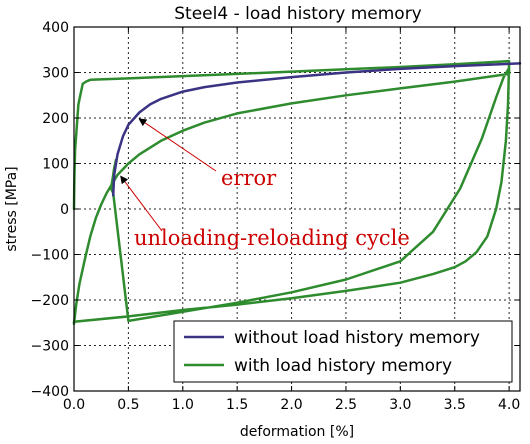 Image resolution: width=530 pixels, height=444 pixels. What do you see at coordinates (343, 366) in the screenshot?
I see `legend-label: with load history memory` at bounding box center [343, 366].